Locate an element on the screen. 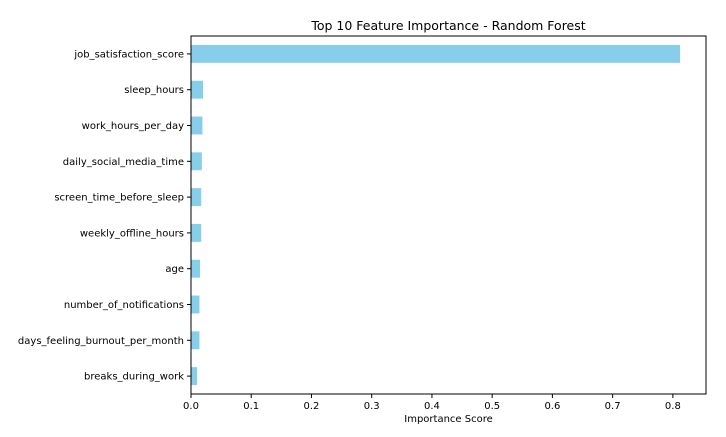 The width and height of the screenshot is (726, 437). bar-daily-social-media-time is located at coordinates (196, 161).